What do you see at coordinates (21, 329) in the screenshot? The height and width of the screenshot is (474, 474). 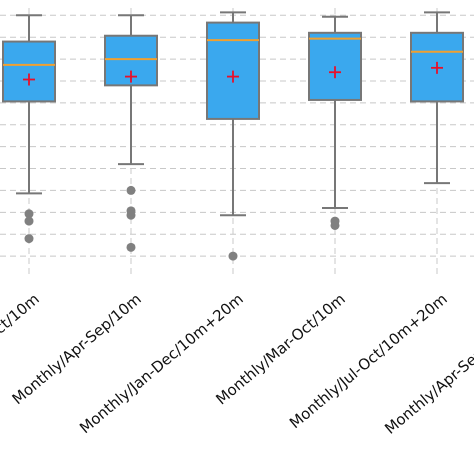 I see `x-tick-label: /Apr-Oct/10m` at bounding box center [21, 329].